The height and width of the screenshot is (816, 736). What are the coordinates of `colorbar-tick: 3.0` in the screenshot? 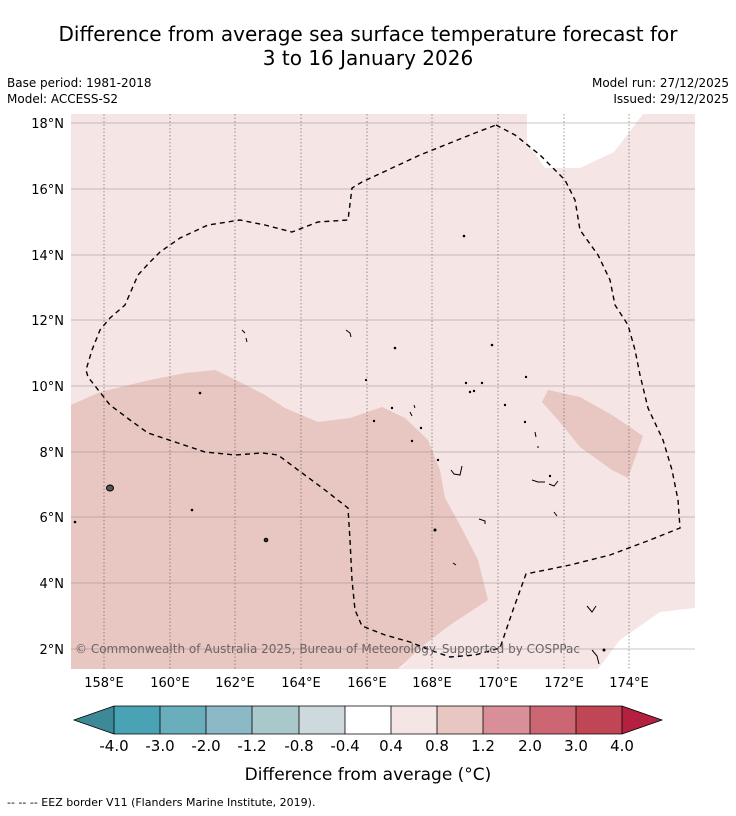 It's located at (576, 746).